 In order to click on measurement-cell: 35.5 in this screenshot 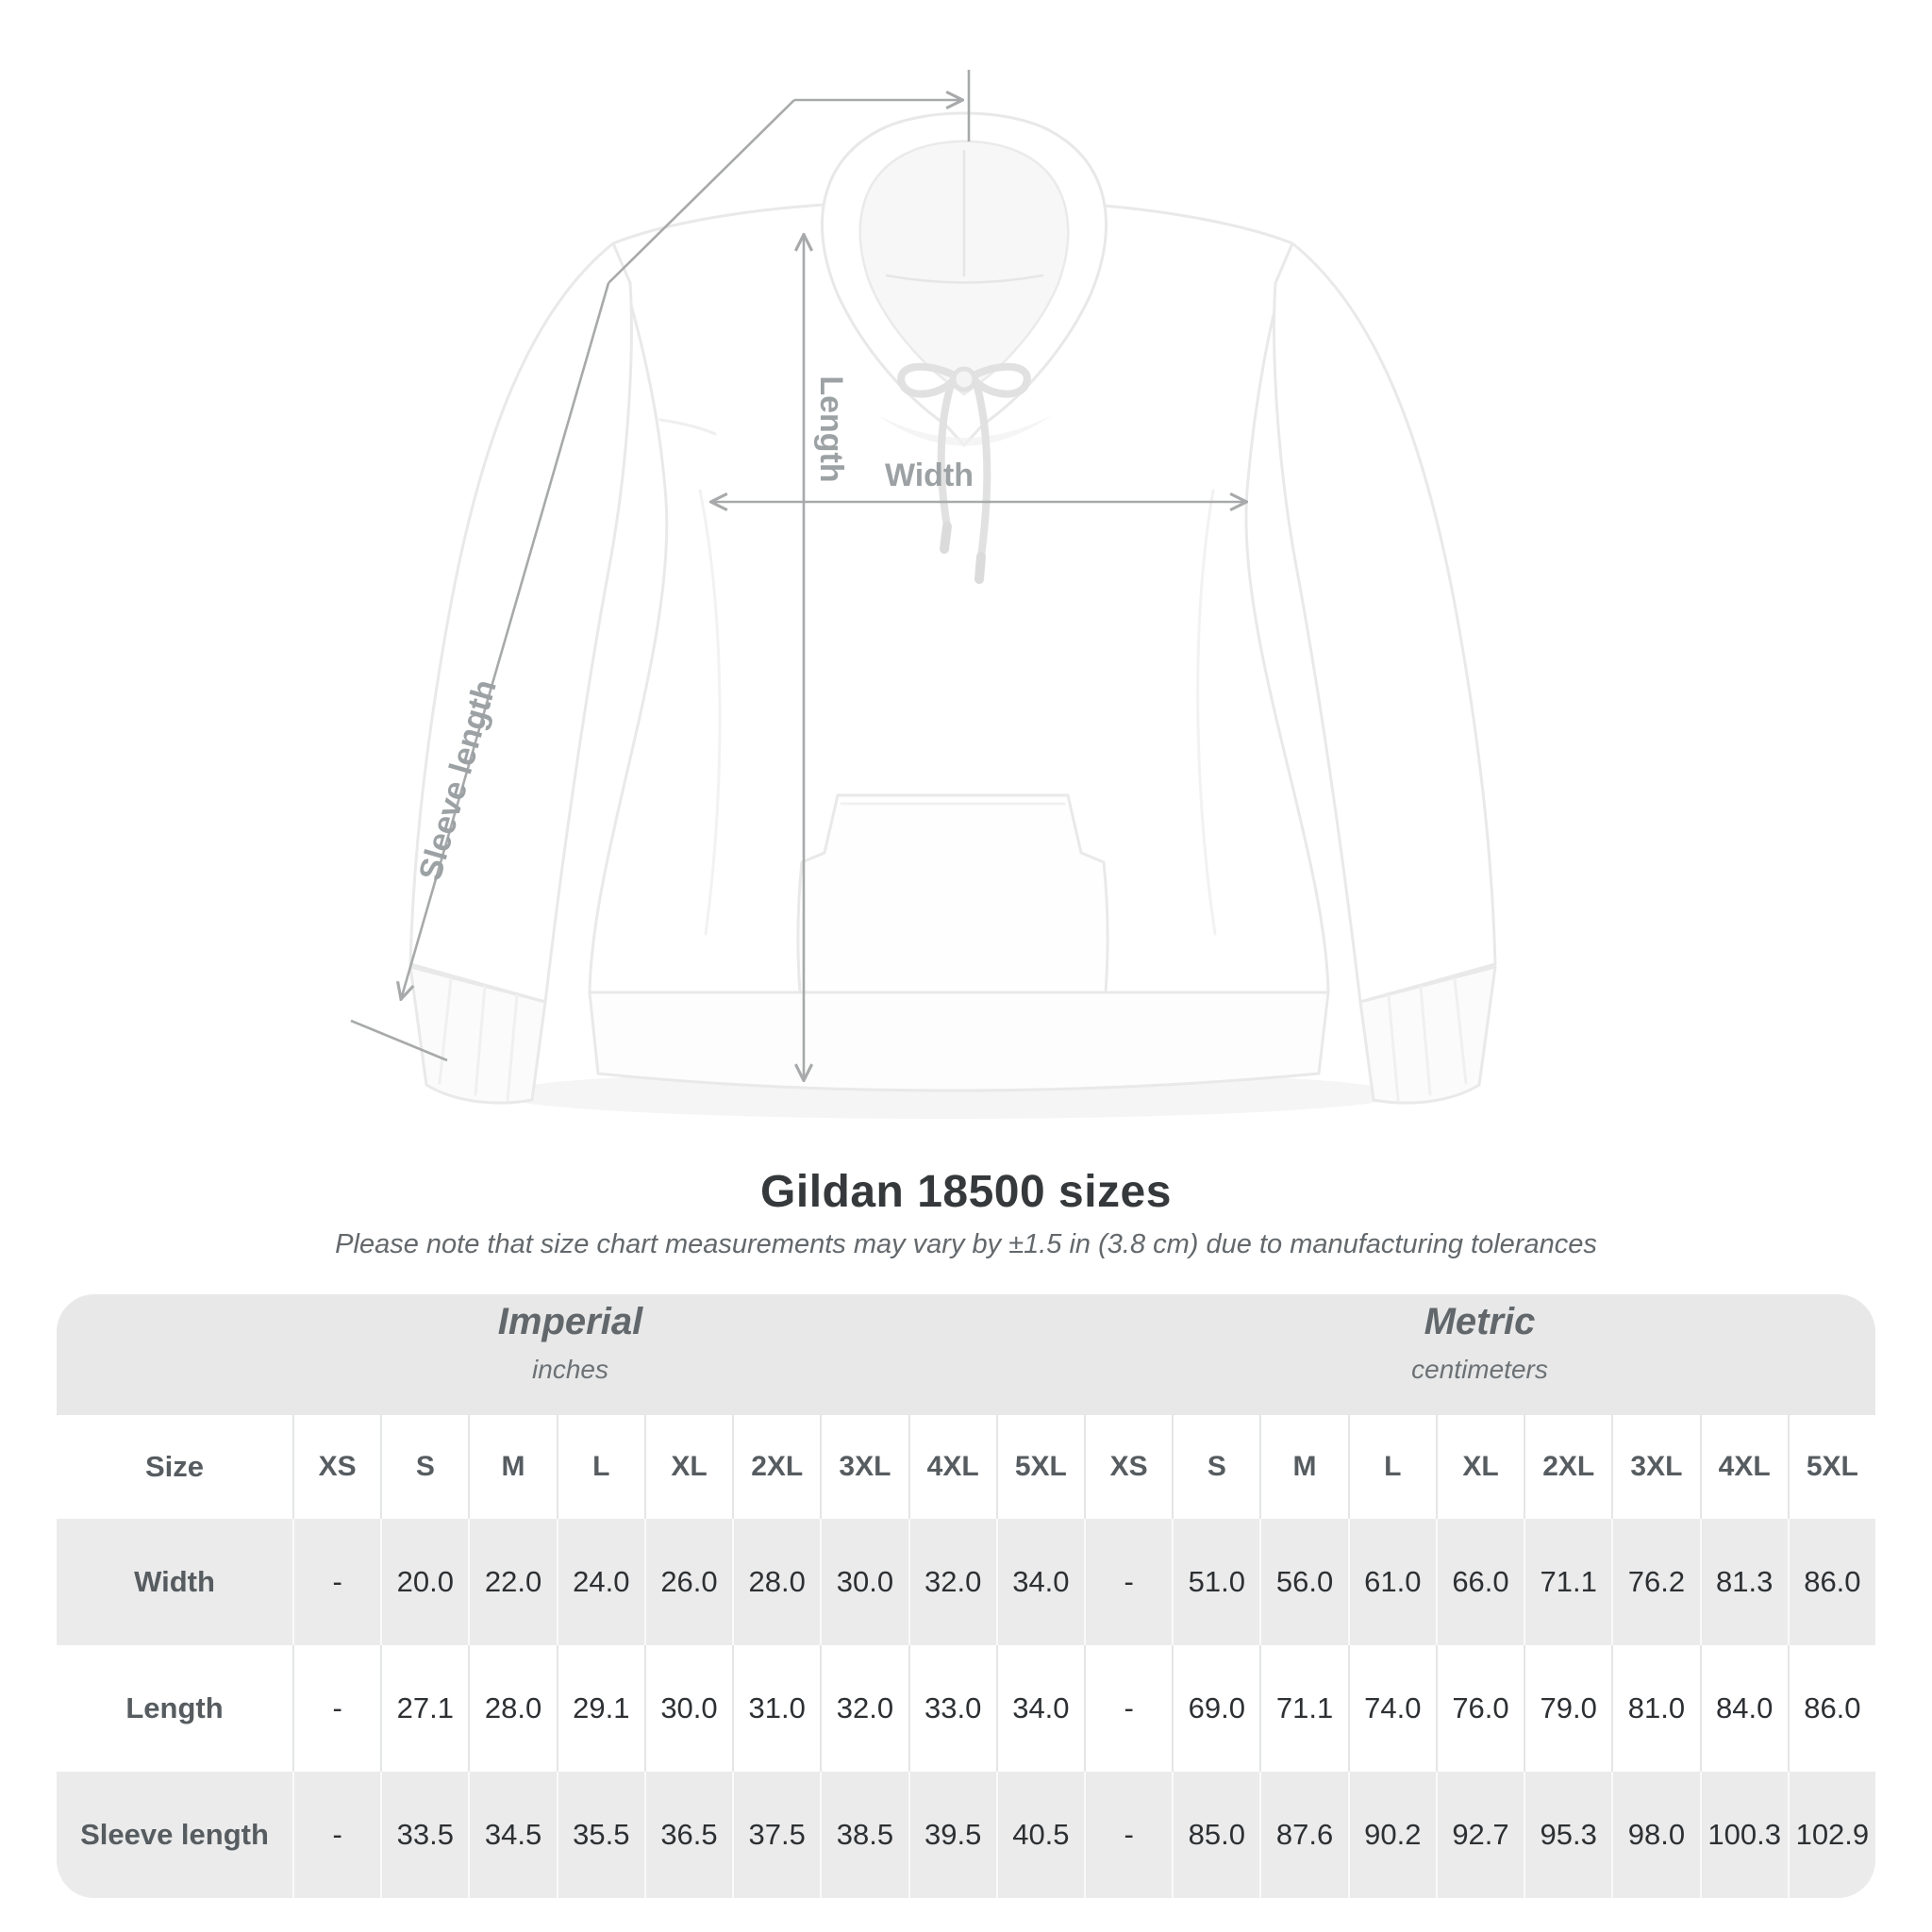, I will do `click(600, 1835)`.